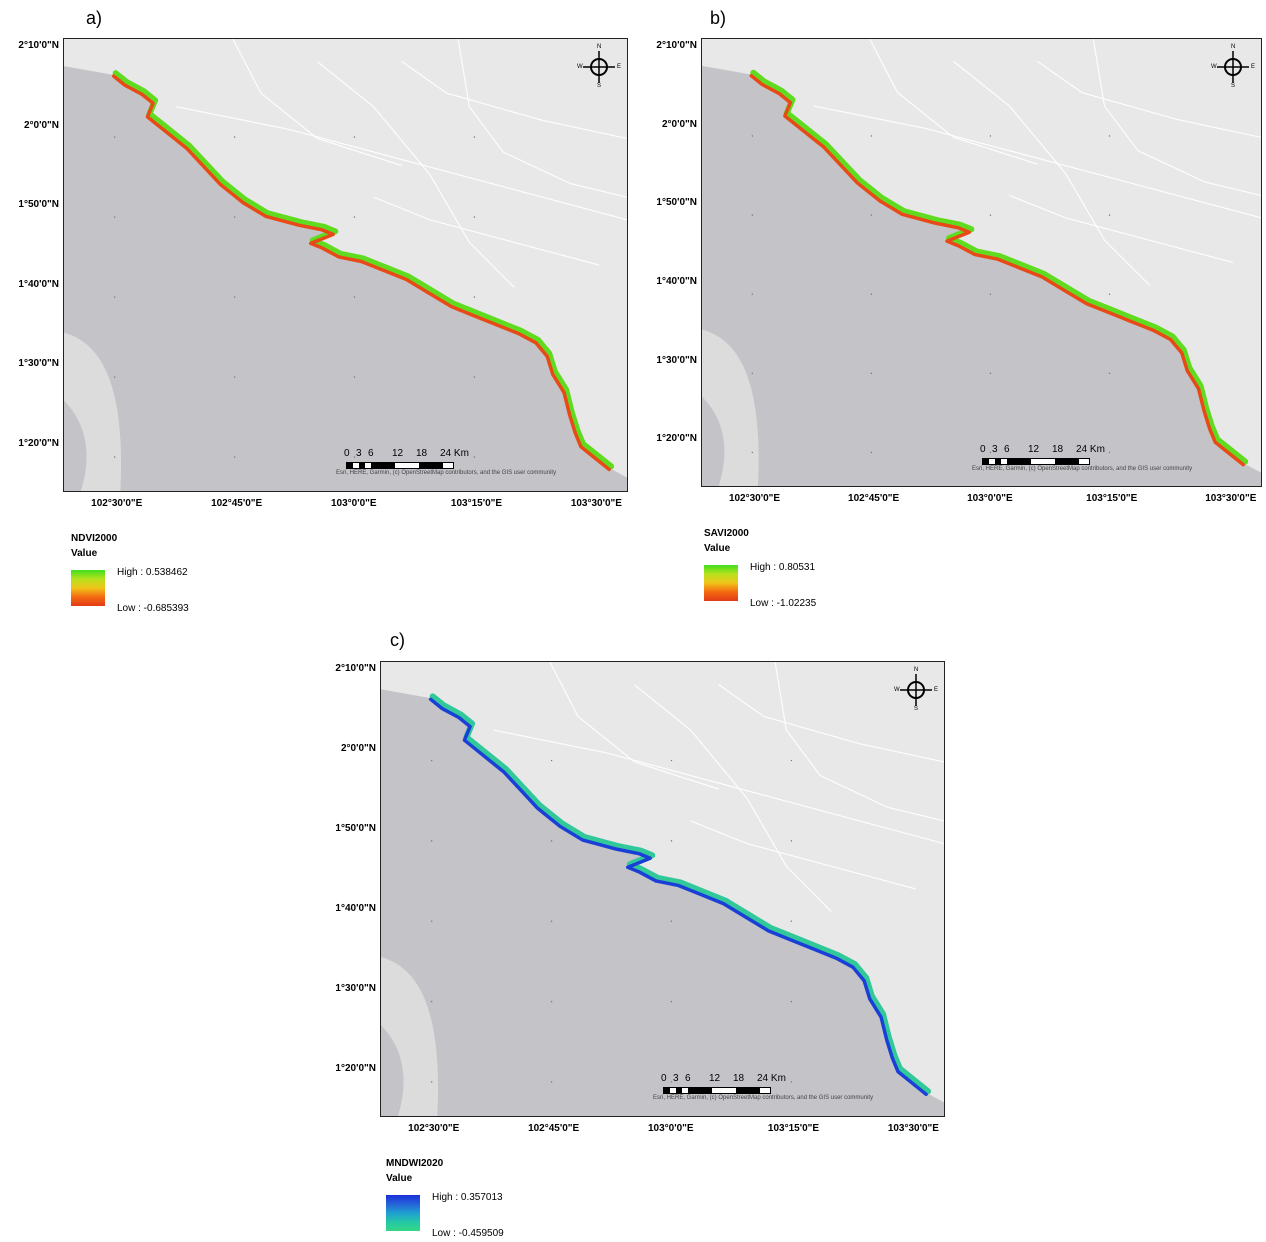 Image resolution: width=1266 pixels, height=1242 pixels. What do you see at coordinates (467, 1197) in the screenshot?
I see `legend-high-label: High : 0.357013` at bounding box center [467, 1197].